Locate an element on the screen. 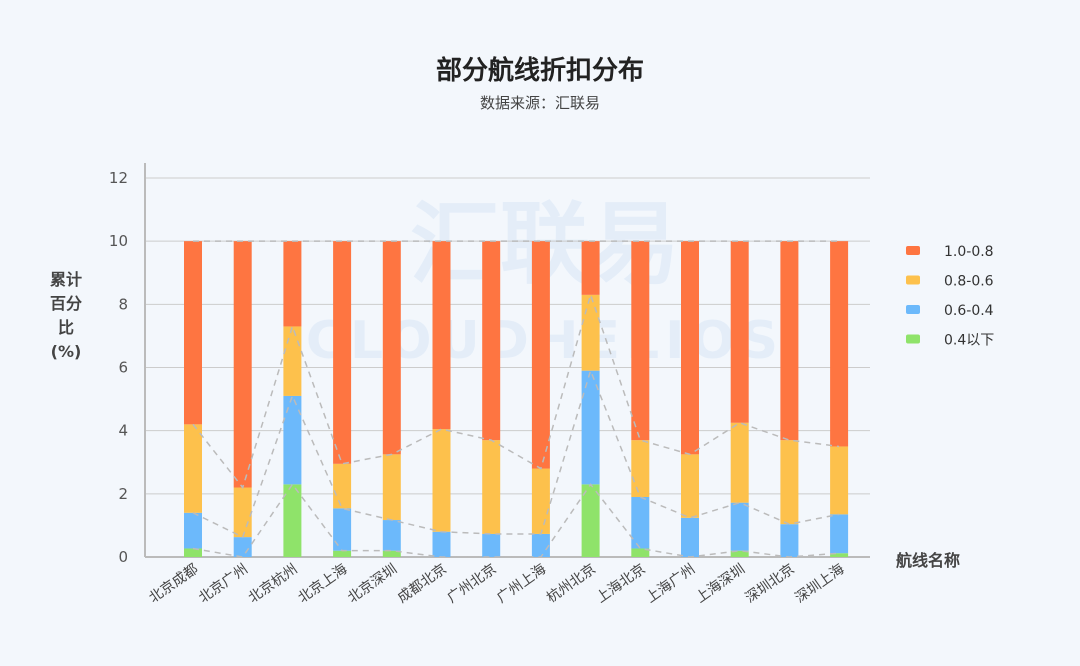 The image size is (1080, 666). x-tick-label: 北京上海 is located at coordinates (322, 583).